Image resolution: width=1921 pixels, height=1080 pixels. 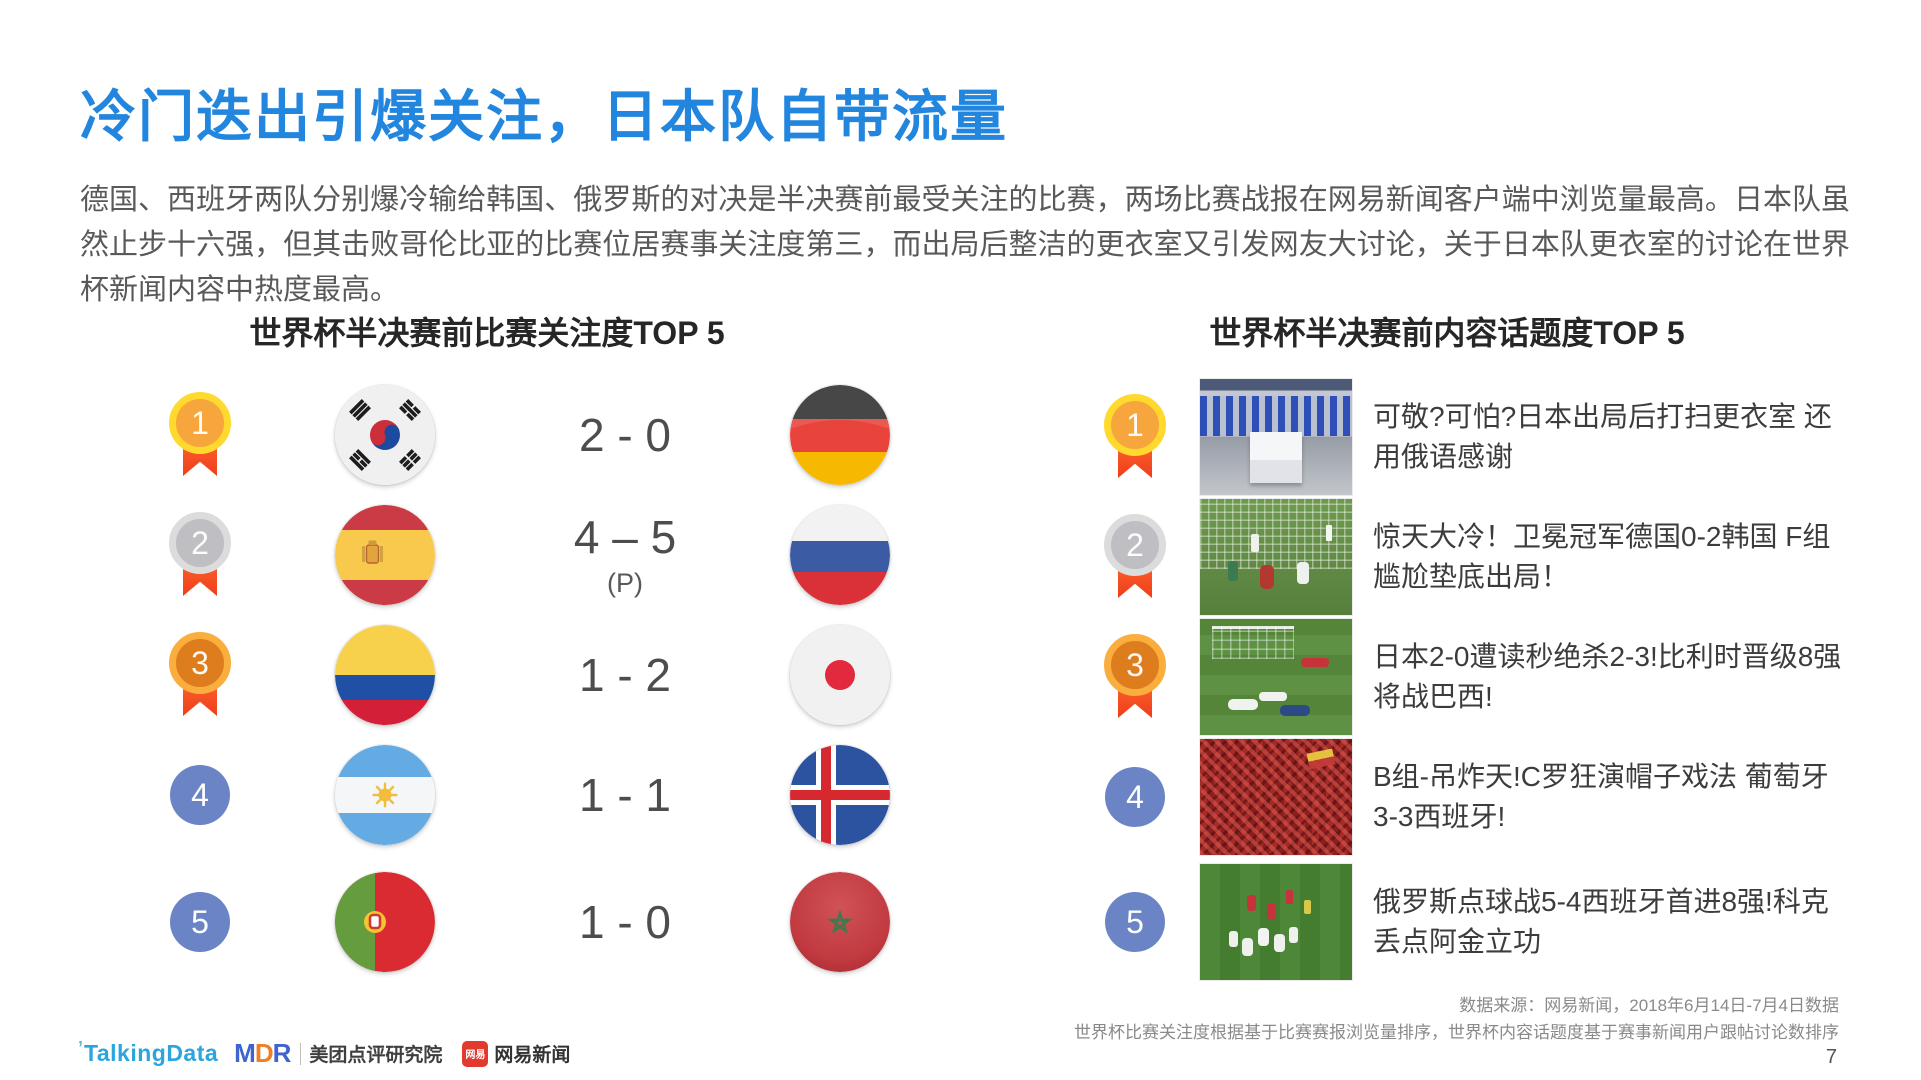 What do you see at coordinates (487, 333) in the screenshot?
I see `left-section-title: 世界杯半决赛前比赛关注度TOP 5` at bounding box center [487, 333].